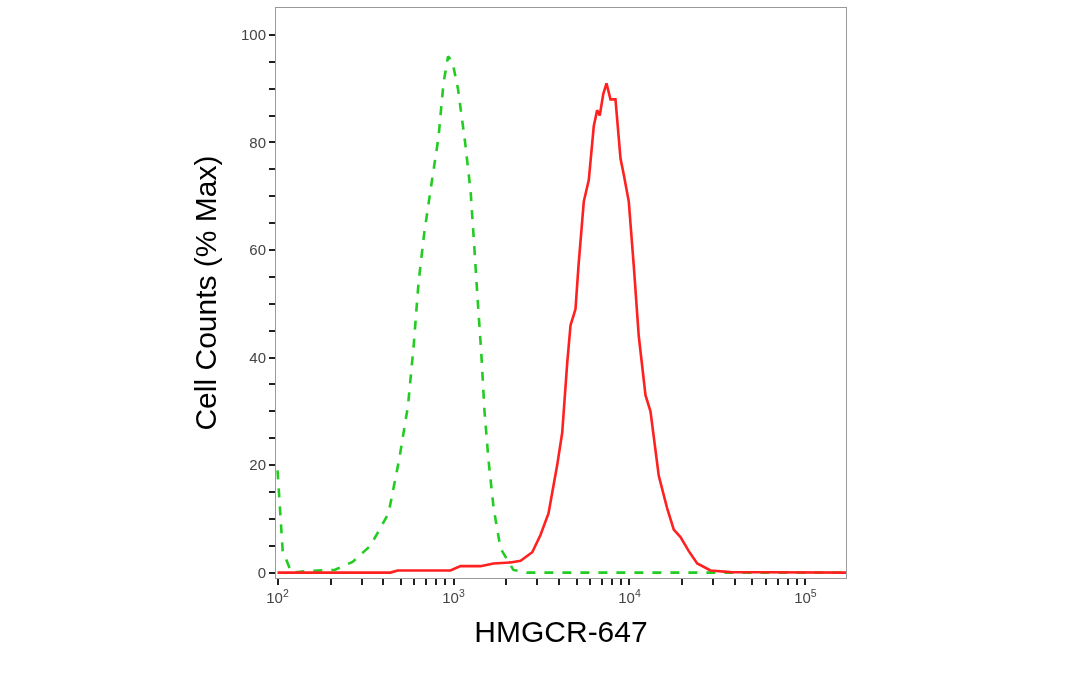  I want to click on y-axis-title: Cell Counts (% Max), so click(205, 293).